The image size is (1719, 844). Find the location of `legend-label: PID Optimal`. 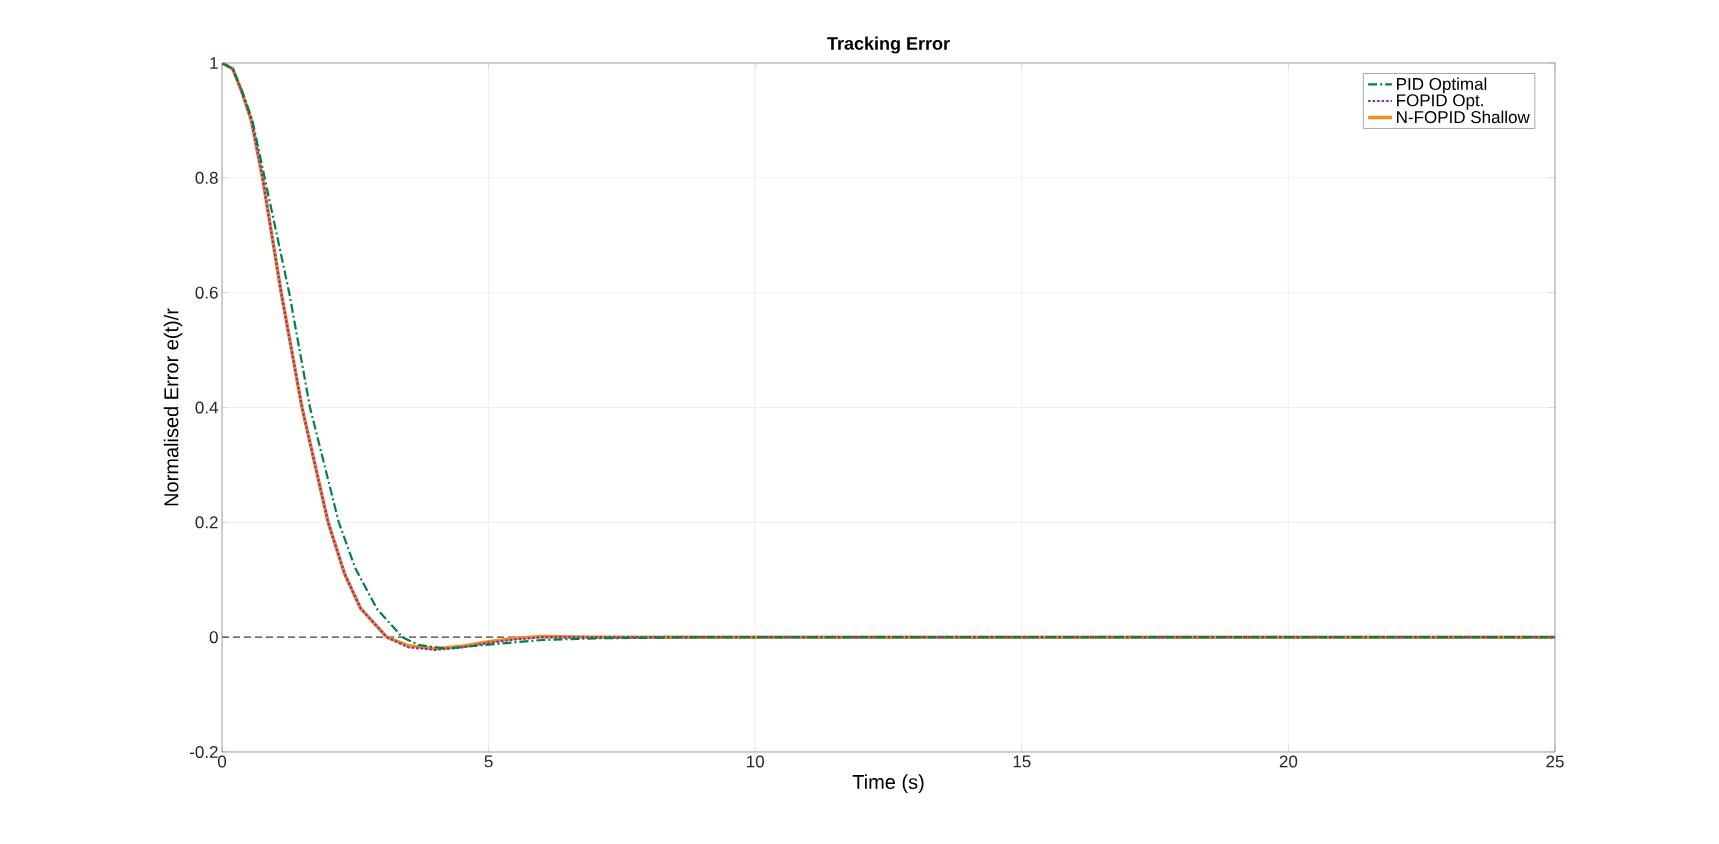

legend-label: PID Optimal is located at coordinates (1442, 85).